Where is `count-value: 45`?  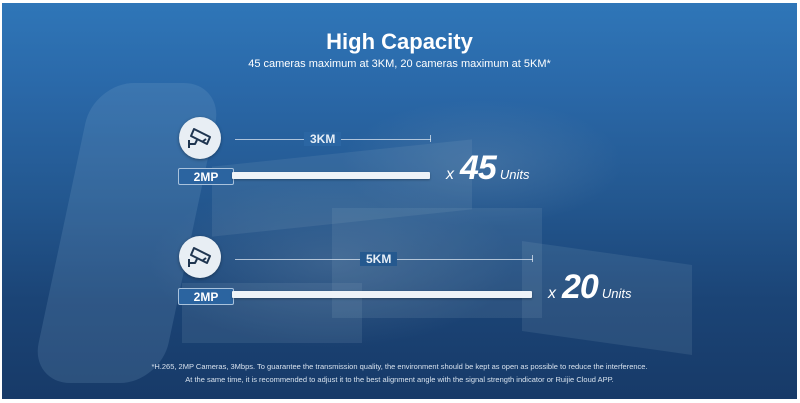 count-value: 45 is located at coordinates (478, 168).